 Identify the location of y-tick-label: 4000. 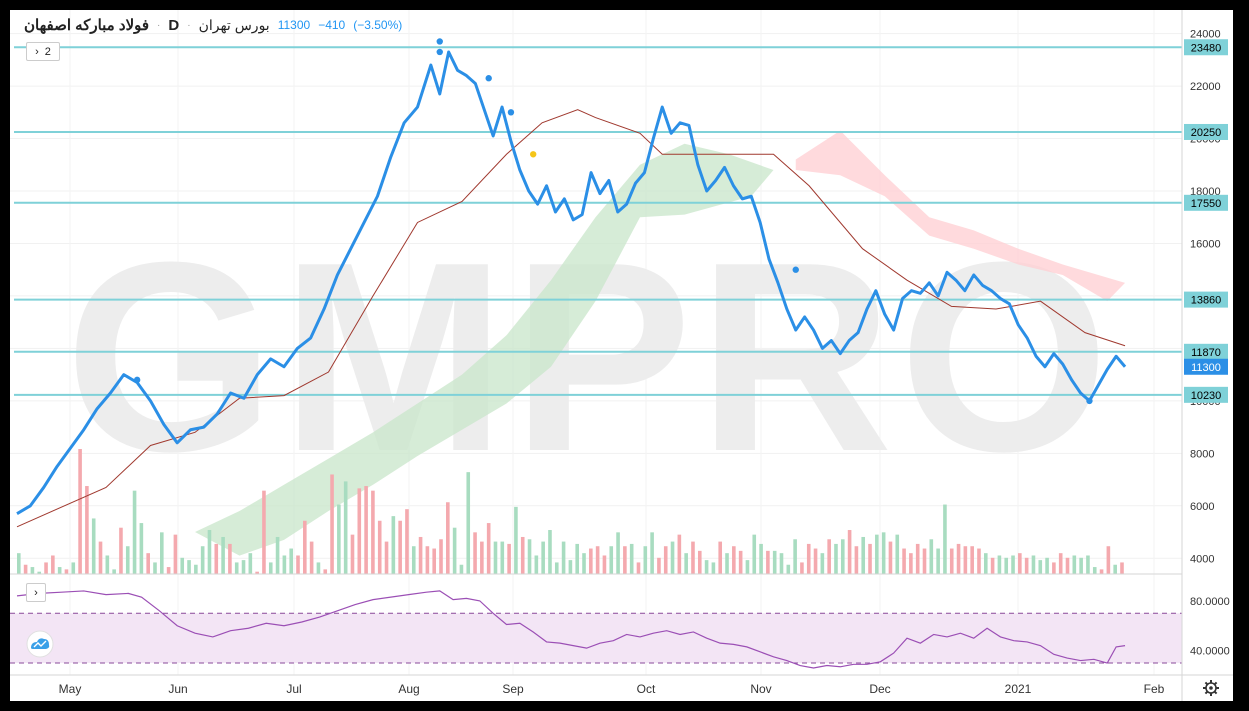
(1202, 559).